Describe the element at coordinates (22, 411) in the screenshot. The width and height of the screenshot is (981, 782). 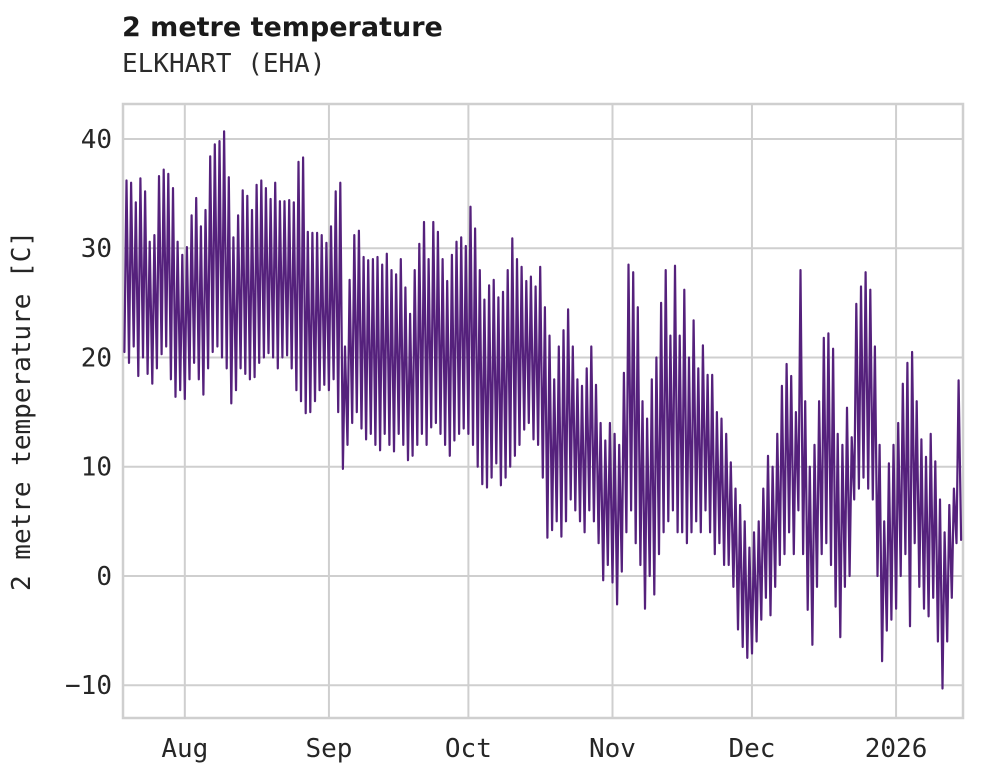
I see `y-axis-label: 2 metre temperature [C]` at that location.